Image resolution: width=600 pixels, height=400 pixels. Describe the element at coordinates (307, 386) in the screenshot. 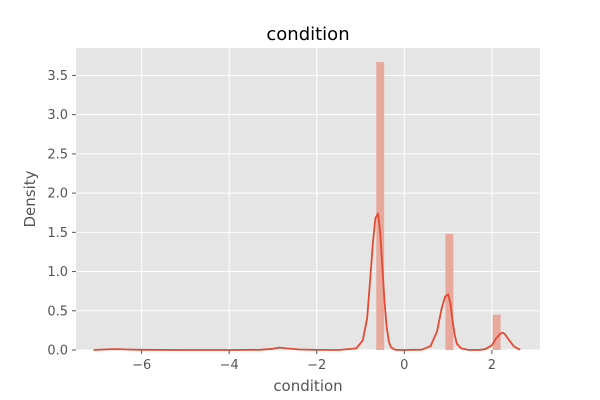

I see `x-axis-title: condition` at that location.